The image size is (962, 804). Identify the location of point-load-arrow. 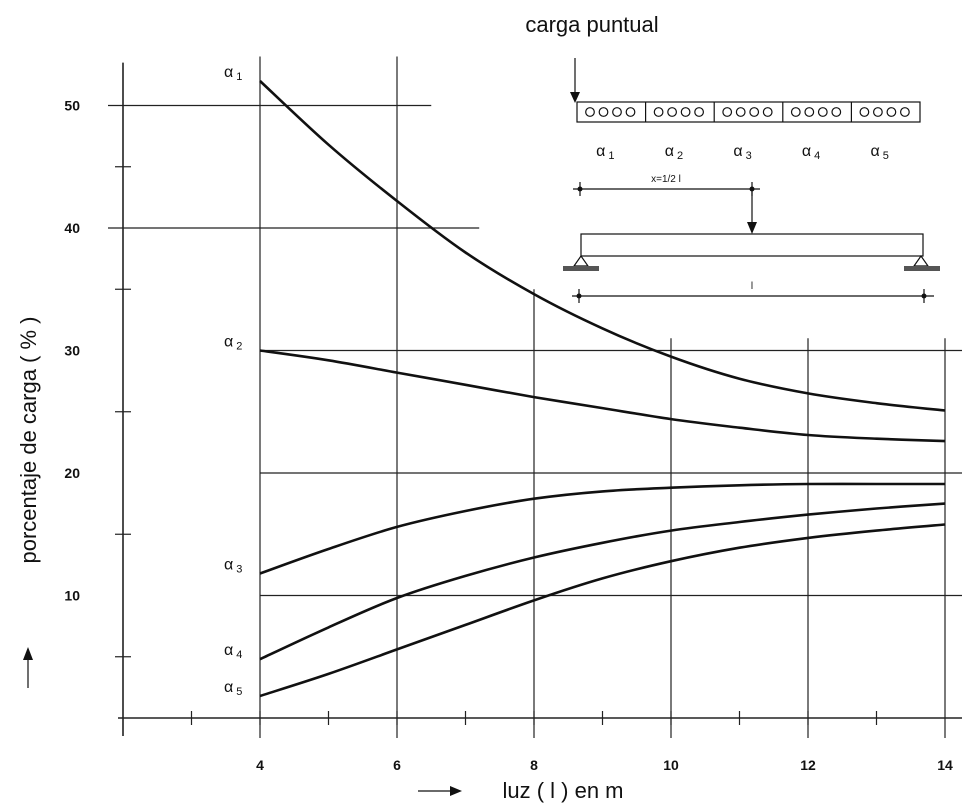
(752, 212).